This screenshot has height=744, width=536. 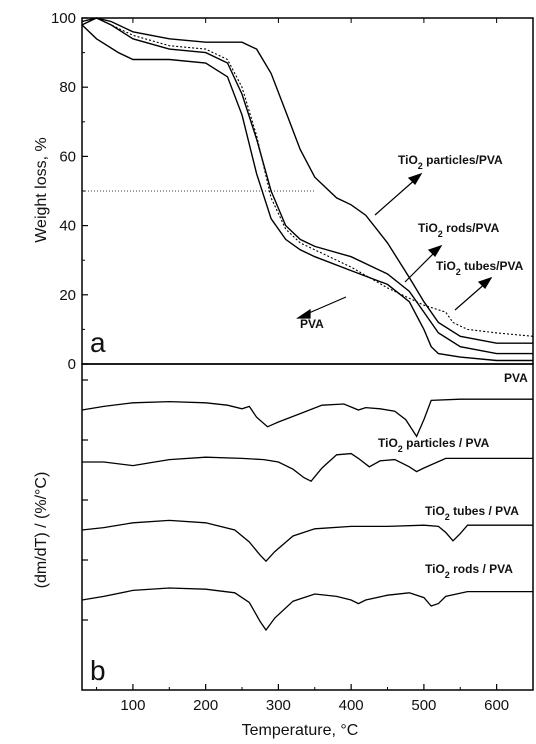 What do you see at coordinates (63, 18) in the screenshot?
I see `y-tick-label-a: 100` at bounding box center [63, 18].